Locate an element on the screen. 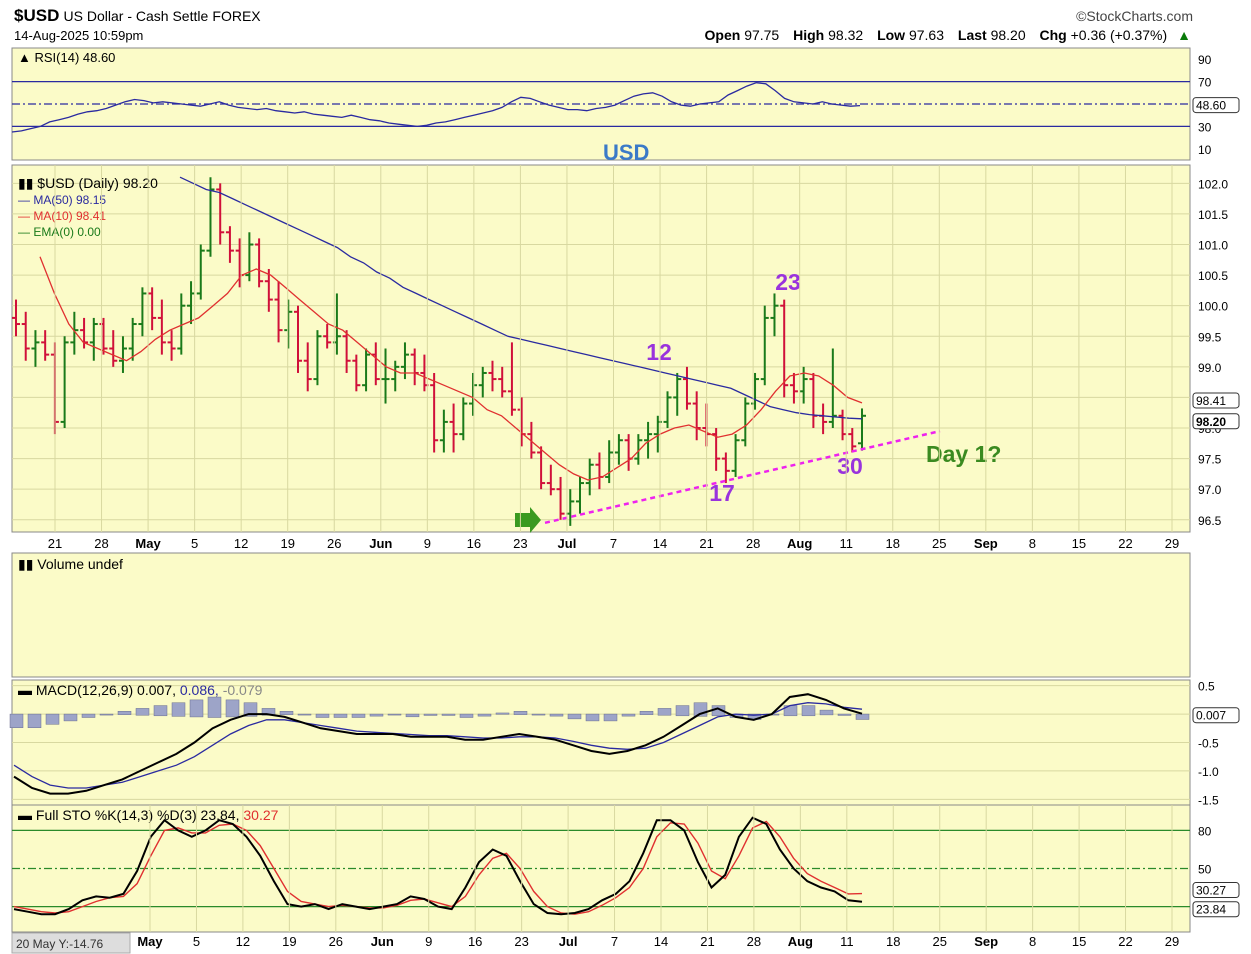 Image resolution: width=1251 pixels, height=954 pixels. sto-k-line is located at coordinates (438, 866).